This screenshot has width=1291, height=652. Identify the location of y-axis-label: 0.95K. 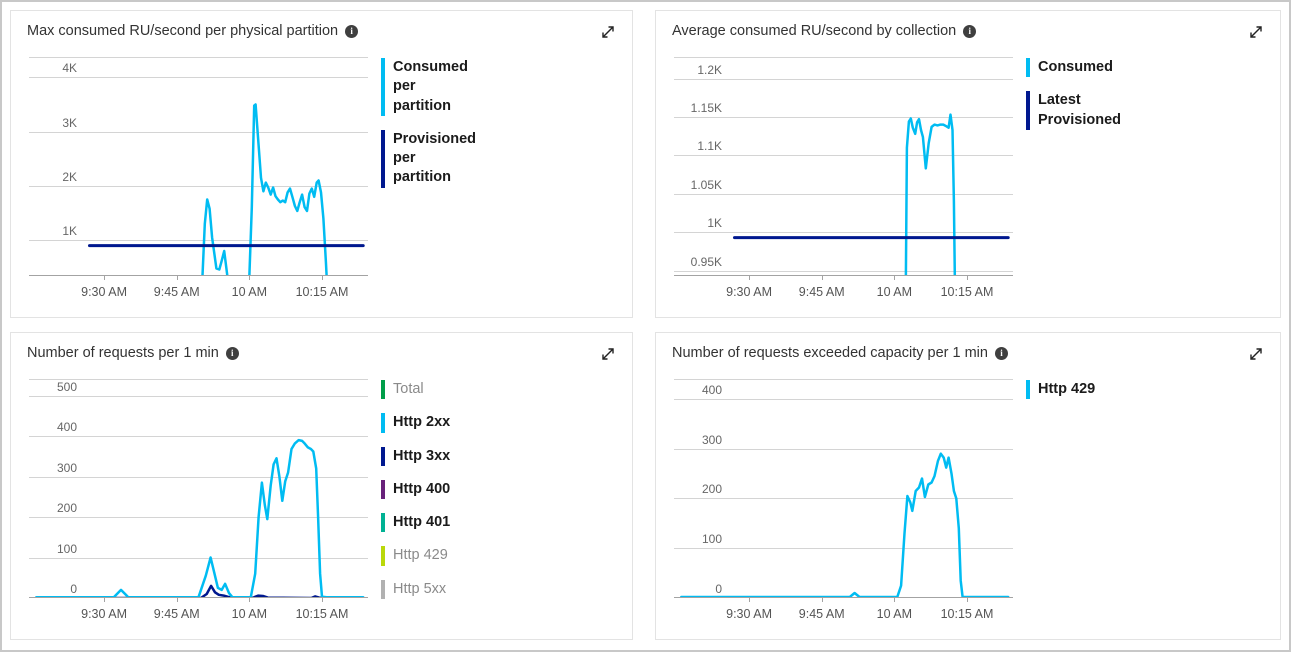
(706, 261).